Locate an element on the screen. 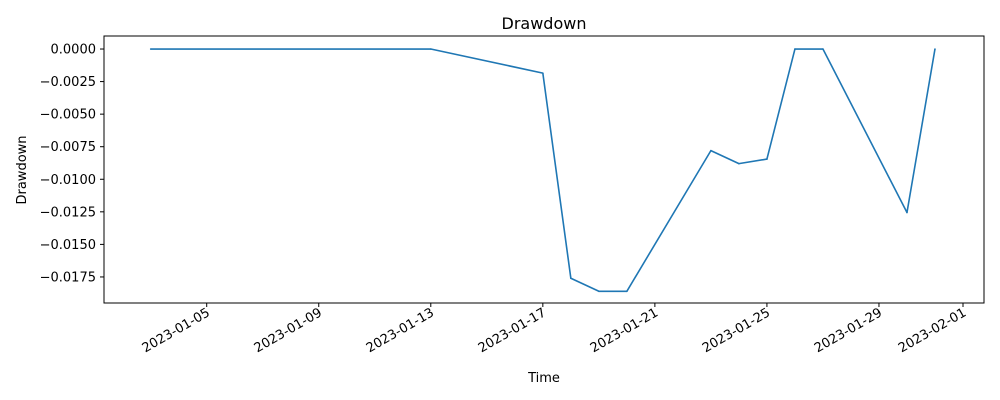  x-axis-label: Time is located at coordinates (543, 378).